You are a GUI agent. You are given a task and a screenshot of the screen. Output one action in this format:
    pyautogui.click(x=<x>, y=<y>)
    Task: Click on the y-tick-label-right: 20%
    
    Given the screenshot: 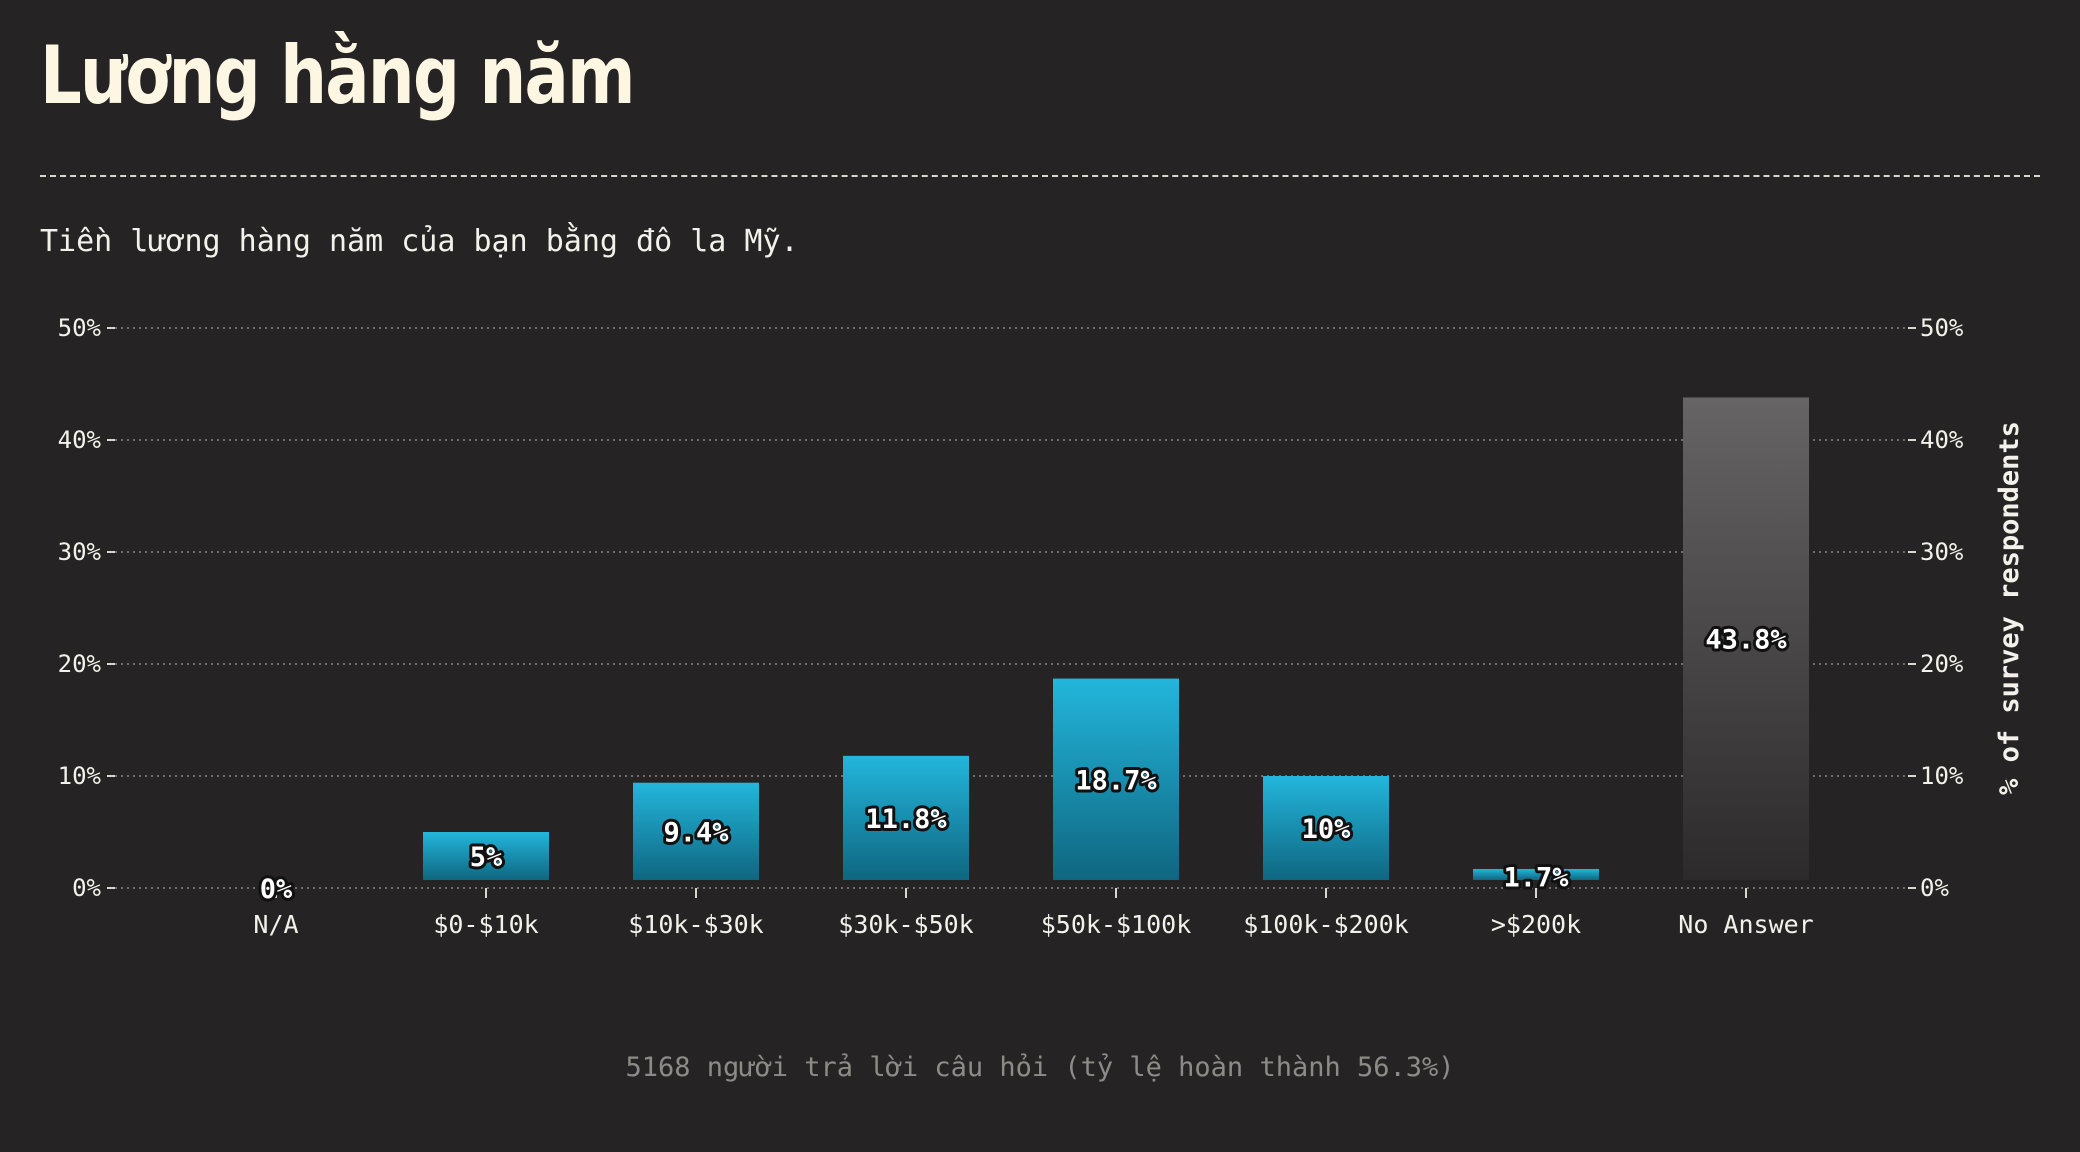 What is the action you would take?
    pyautogui.click(x=1942, y=664)
    